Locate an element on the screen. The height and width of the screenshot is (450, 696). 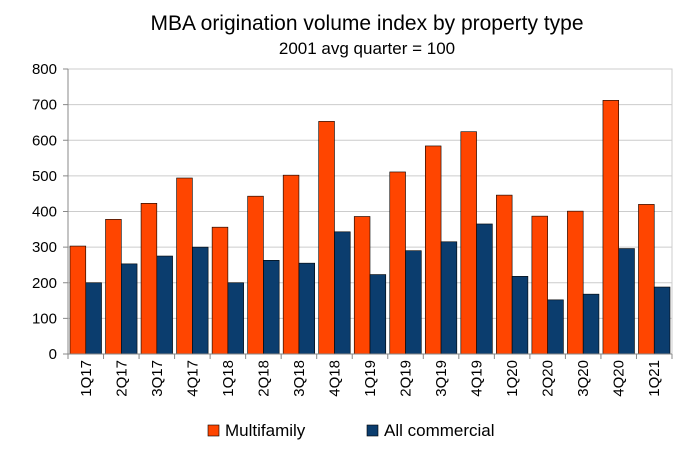
bar-multifamily-1q21 is located at coordinates (646, 279).